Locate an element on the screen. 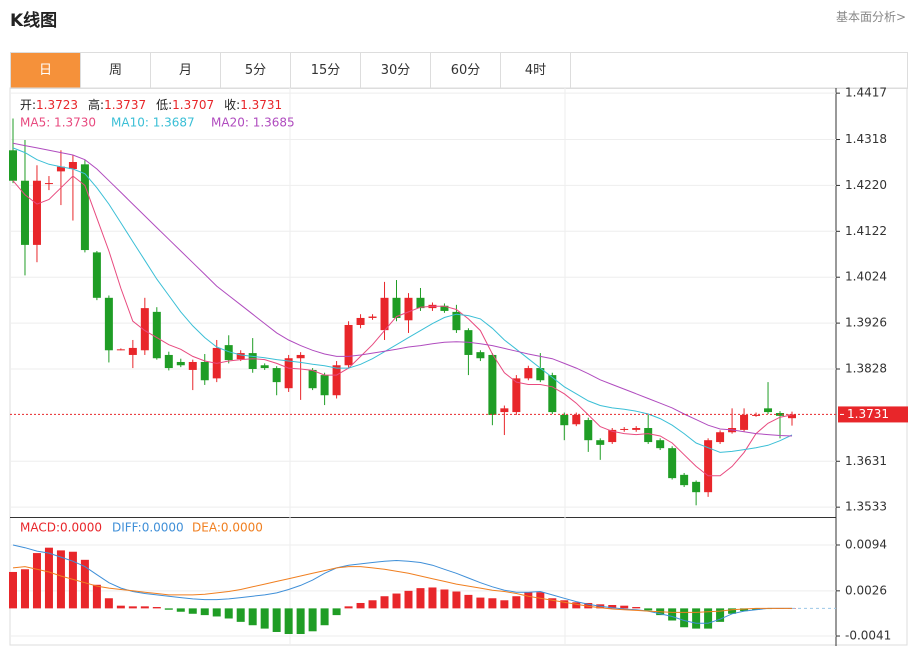 The width and height of the screenshot is (914, 646). y-tick-label: 0.0094 is located at coordinates (866, 544).